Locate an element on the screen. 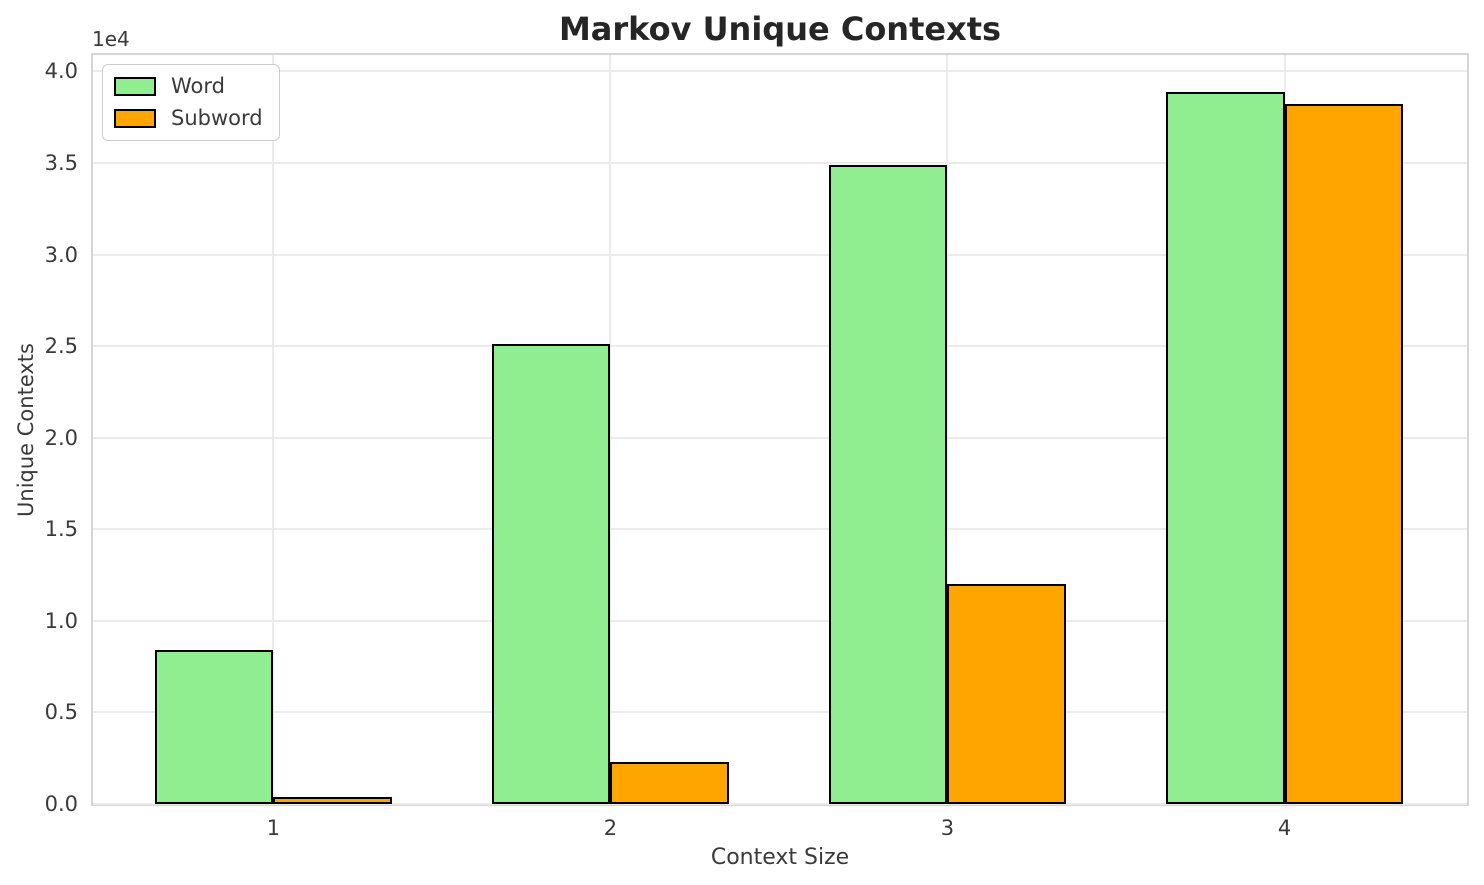 This screenshot has width=1484, height=885. chart-title: Markov Unique Contexts is located at coordinates (780, 29).